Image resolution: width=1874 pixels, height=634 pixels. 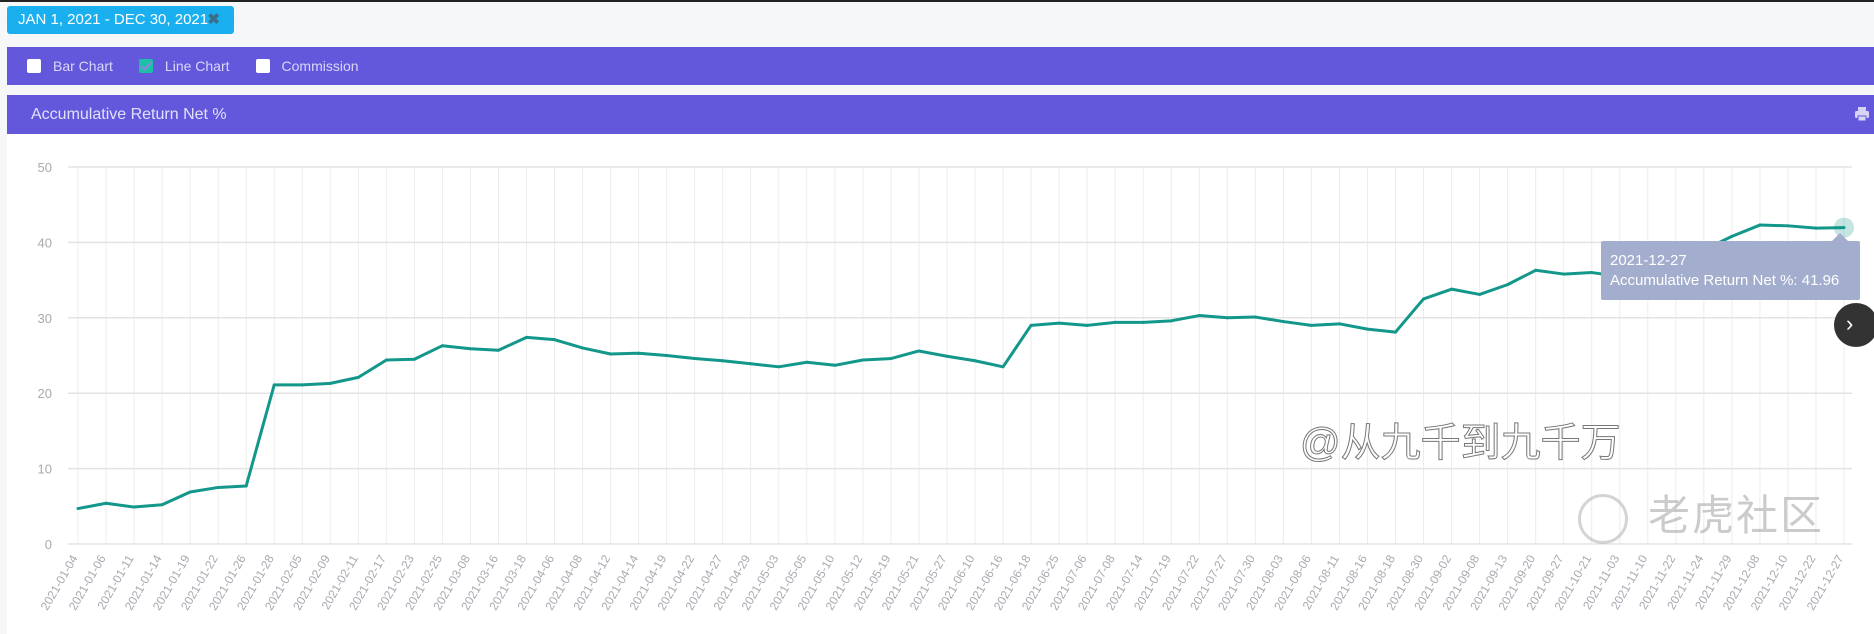 I want to click on line-chart-label: Line Chart, so click(x=197, y=66).